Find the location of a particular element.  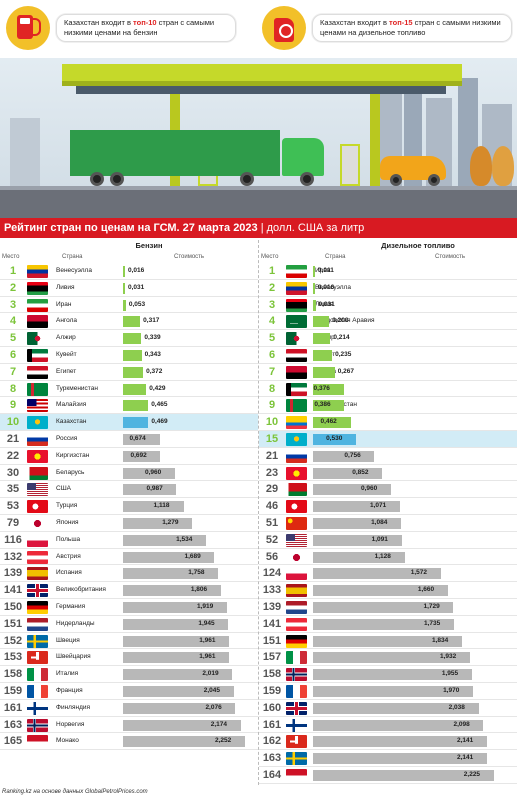

table-row: 46Турция1,071 is located at coordinates (388, 506).